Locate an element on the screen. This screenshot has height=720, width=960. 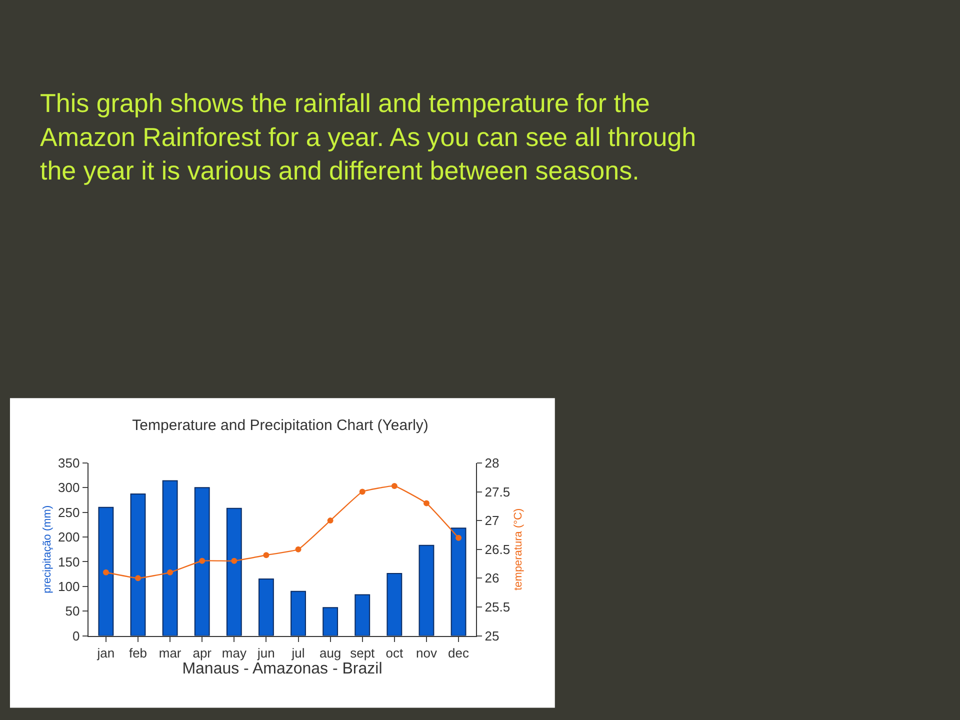
x-tick-label: jun is located at coordinates (265, 652).